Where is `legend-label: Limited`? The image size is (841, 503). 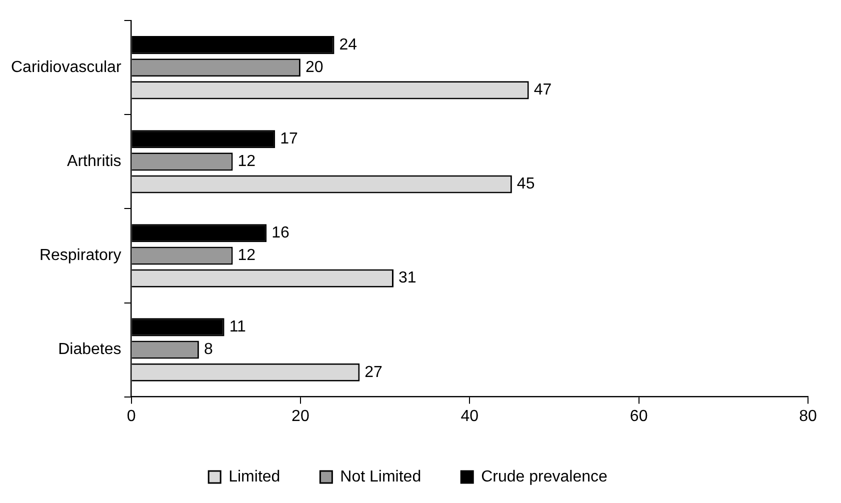 legend-label: Limited is located at coordinates (254, 477).